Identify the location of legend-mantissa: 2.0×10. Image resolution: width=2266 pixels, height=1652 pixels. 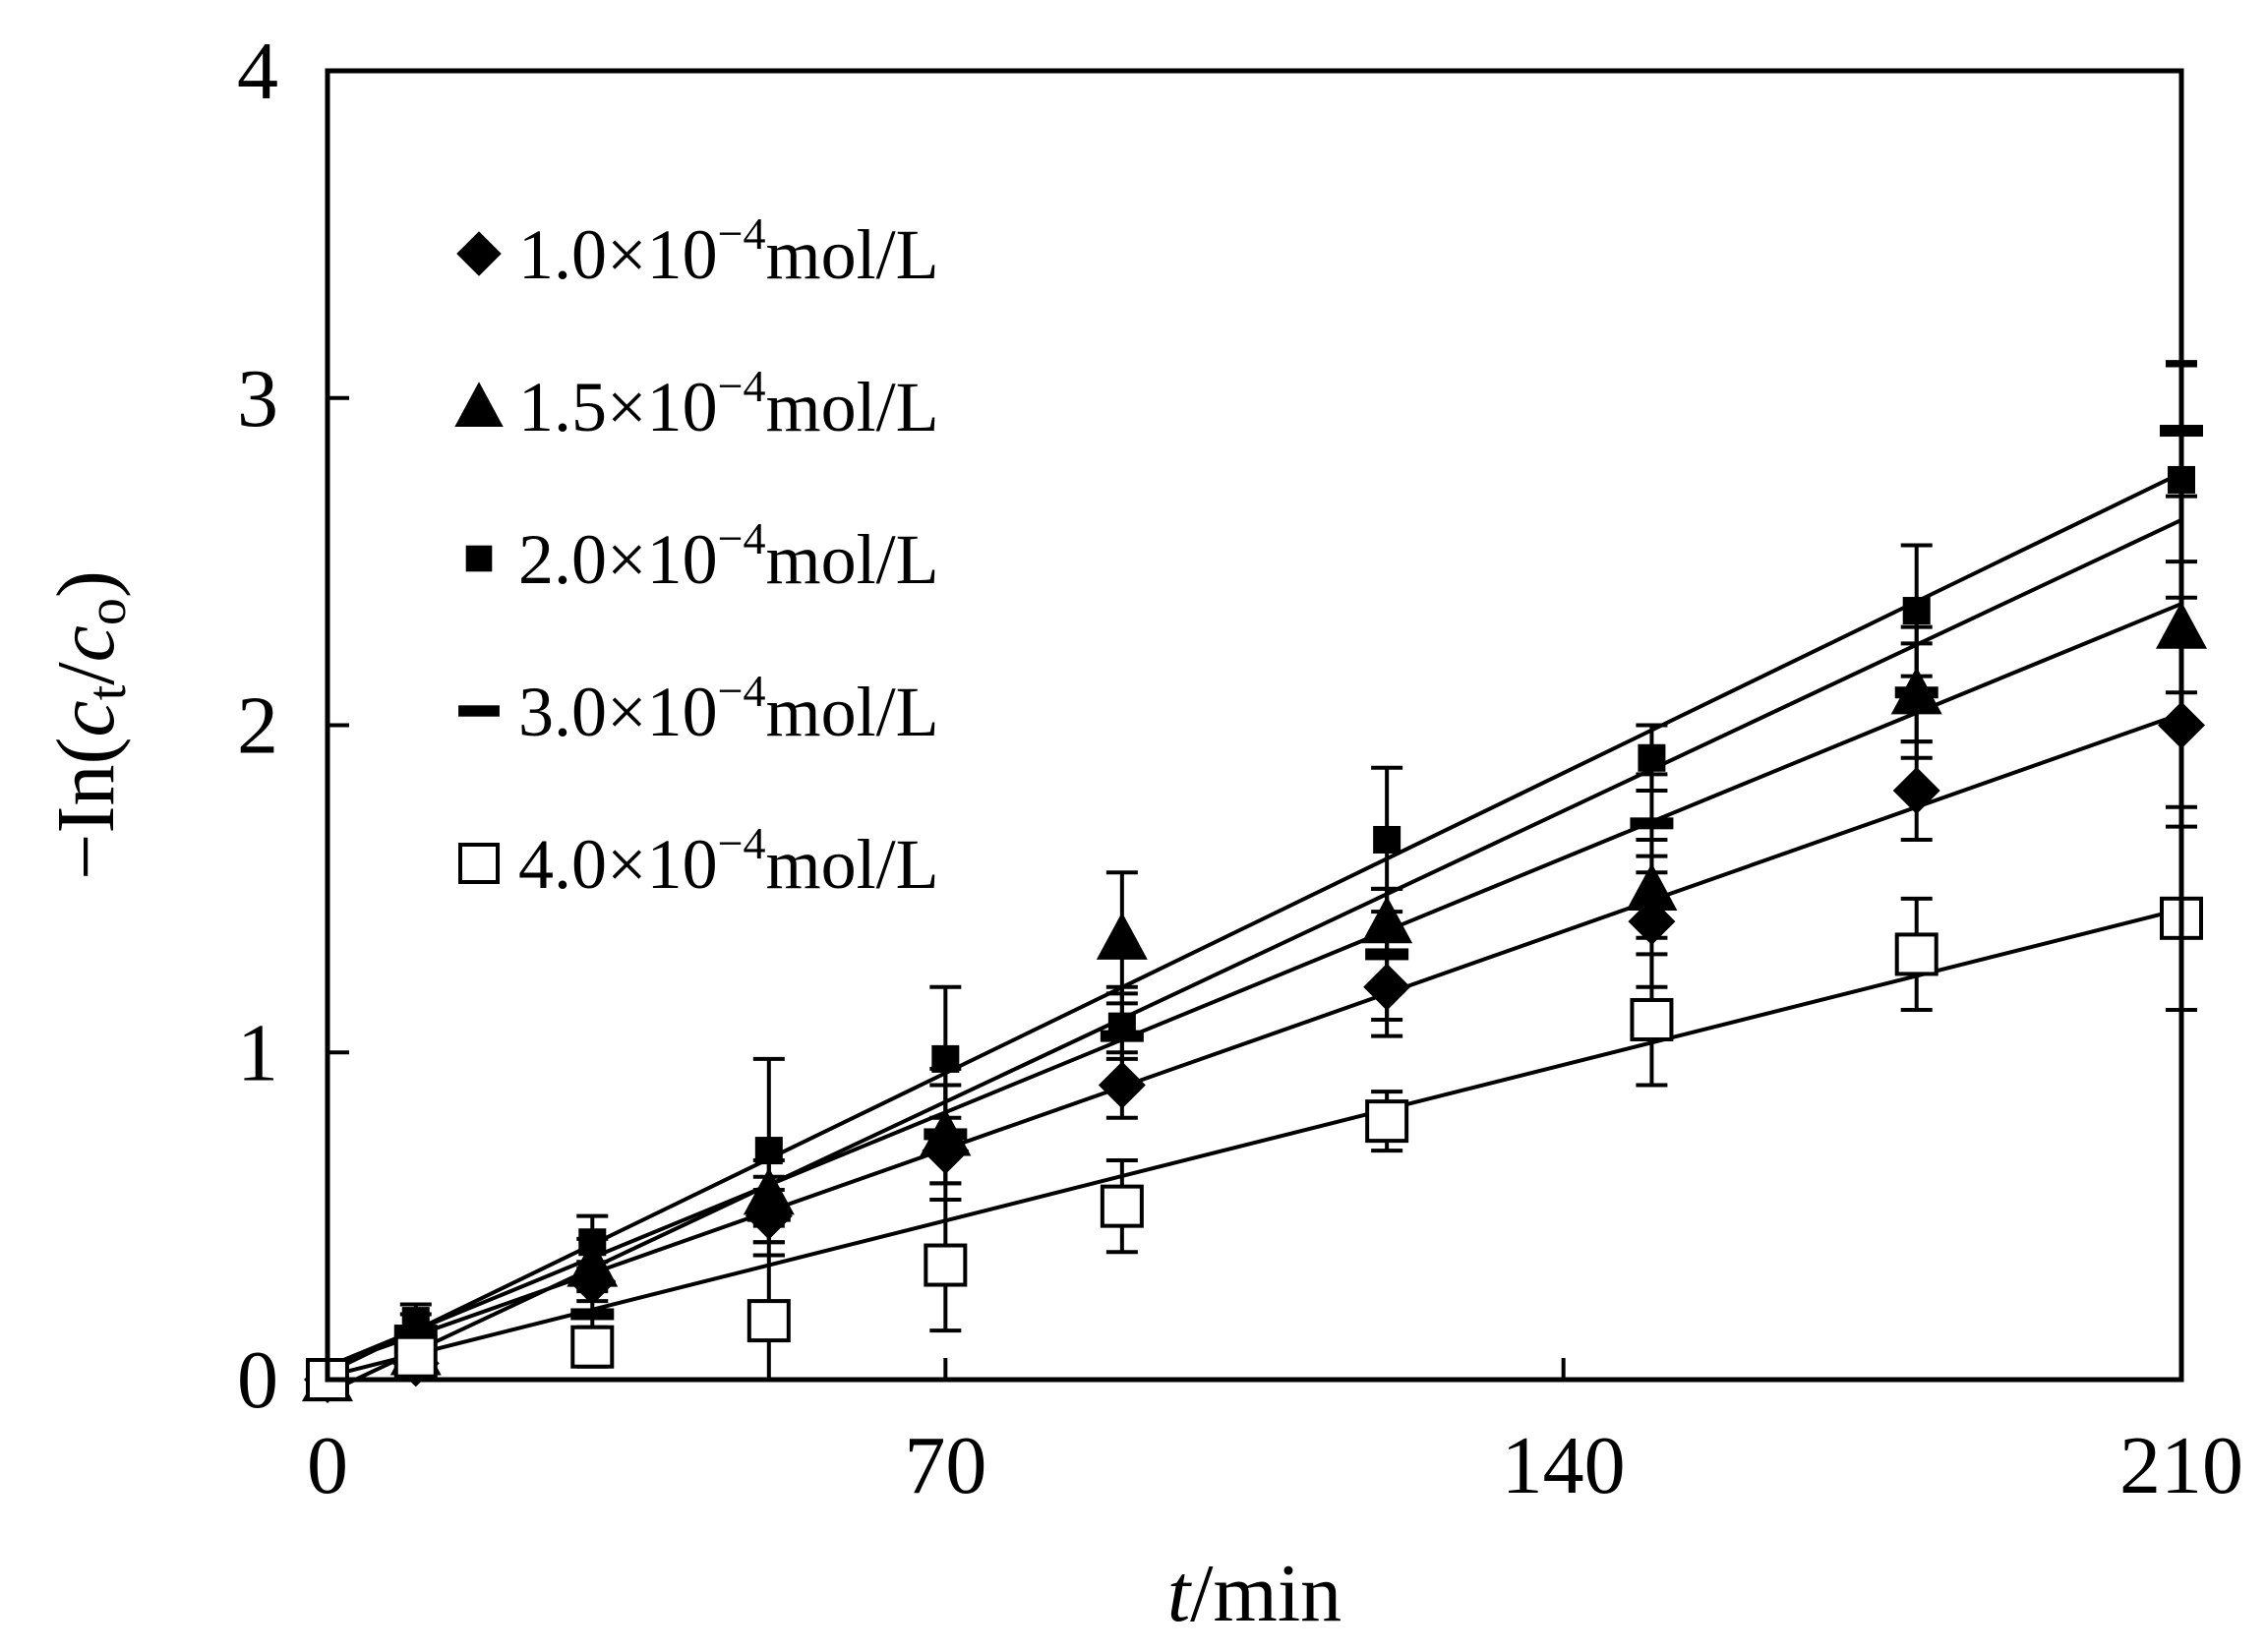
(618, 559).